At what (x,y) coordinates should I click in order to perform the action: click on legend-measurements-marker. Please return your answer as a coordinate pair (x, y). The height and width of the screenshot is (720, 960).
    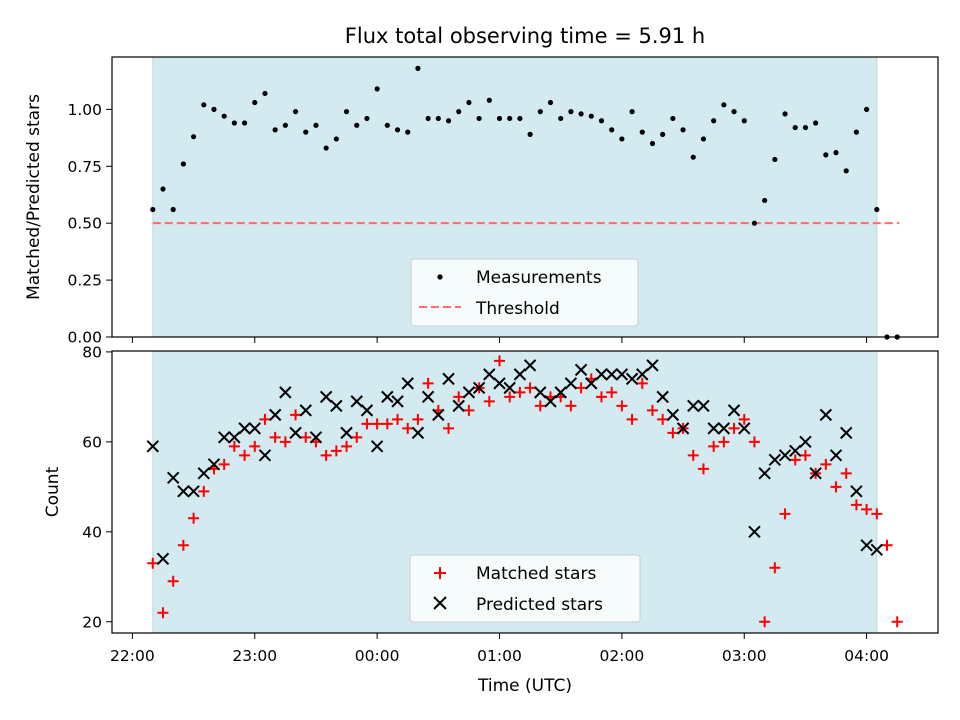
    Looking at the image, I should click on (440, 277).